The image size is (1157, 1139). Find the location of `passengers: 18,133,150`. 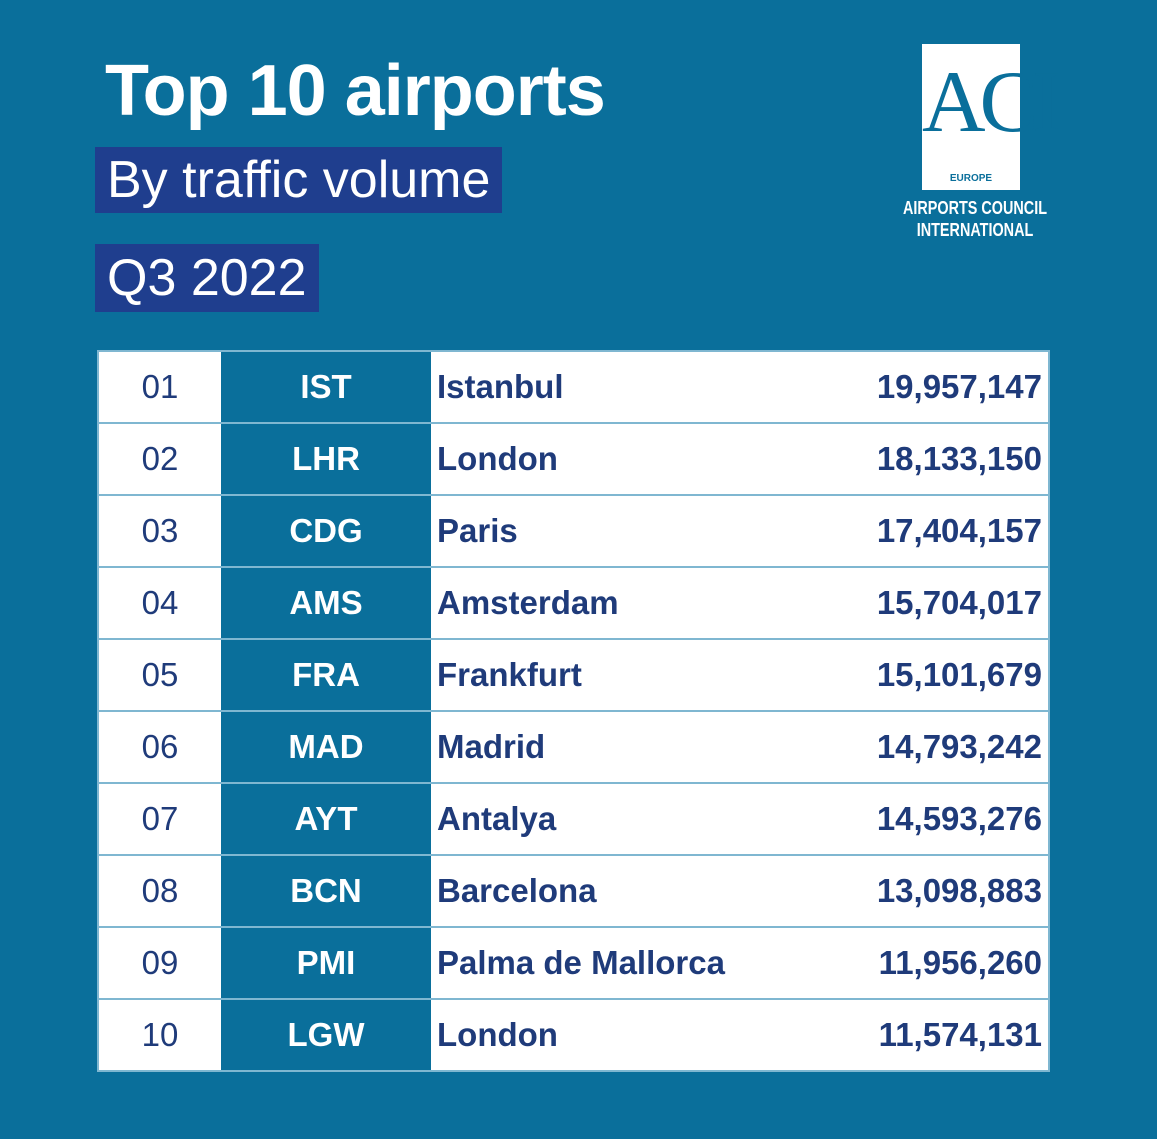

passengers: 18,133,150 is located at coordinates (934, 459).